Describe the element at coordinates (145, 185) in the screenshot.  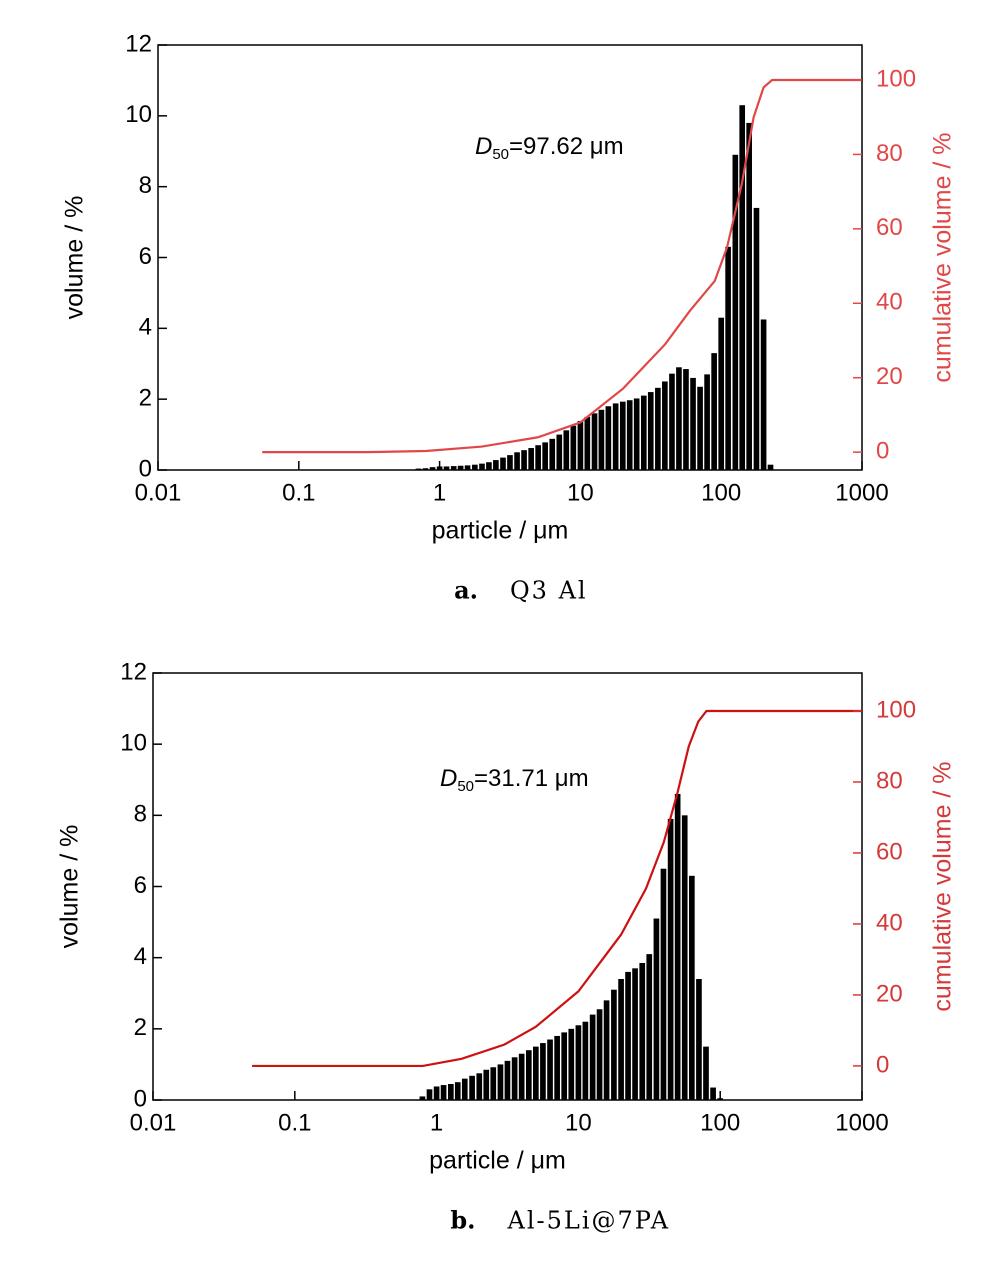
I see `y-tick-label: 8` at that location.